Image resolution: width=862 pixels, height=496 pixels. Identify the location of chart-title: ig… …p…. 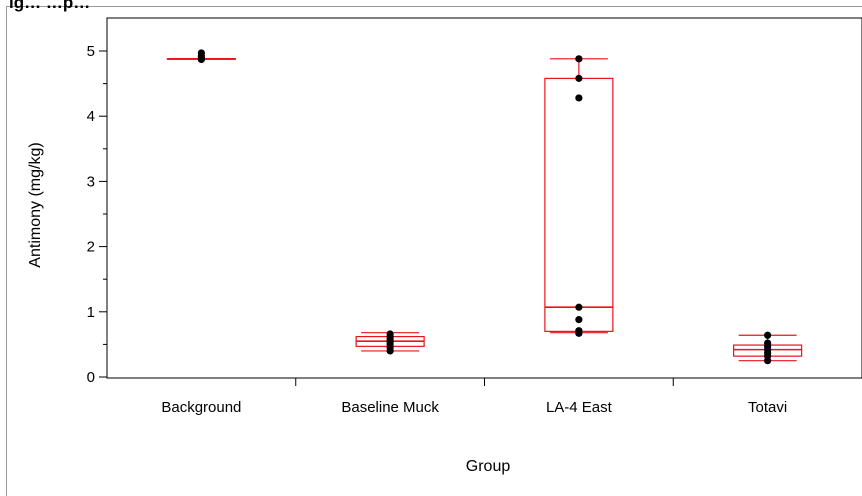
(50, 6).